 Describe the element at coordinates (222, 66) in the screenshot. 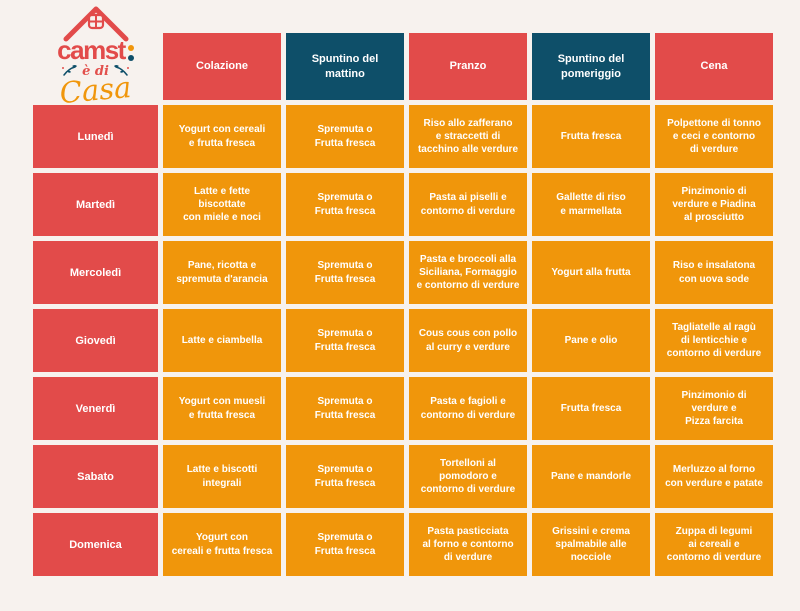

I see `column-header-colazione: Colazione` at that location.